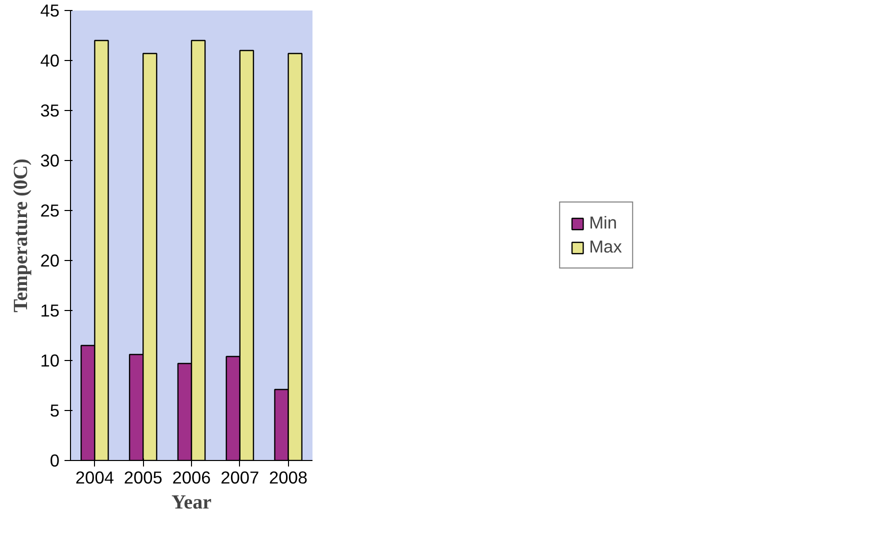  Describe the element at coordinates (94, 478) in the screenshot. I see `x-tick-label: 2004` at that location.